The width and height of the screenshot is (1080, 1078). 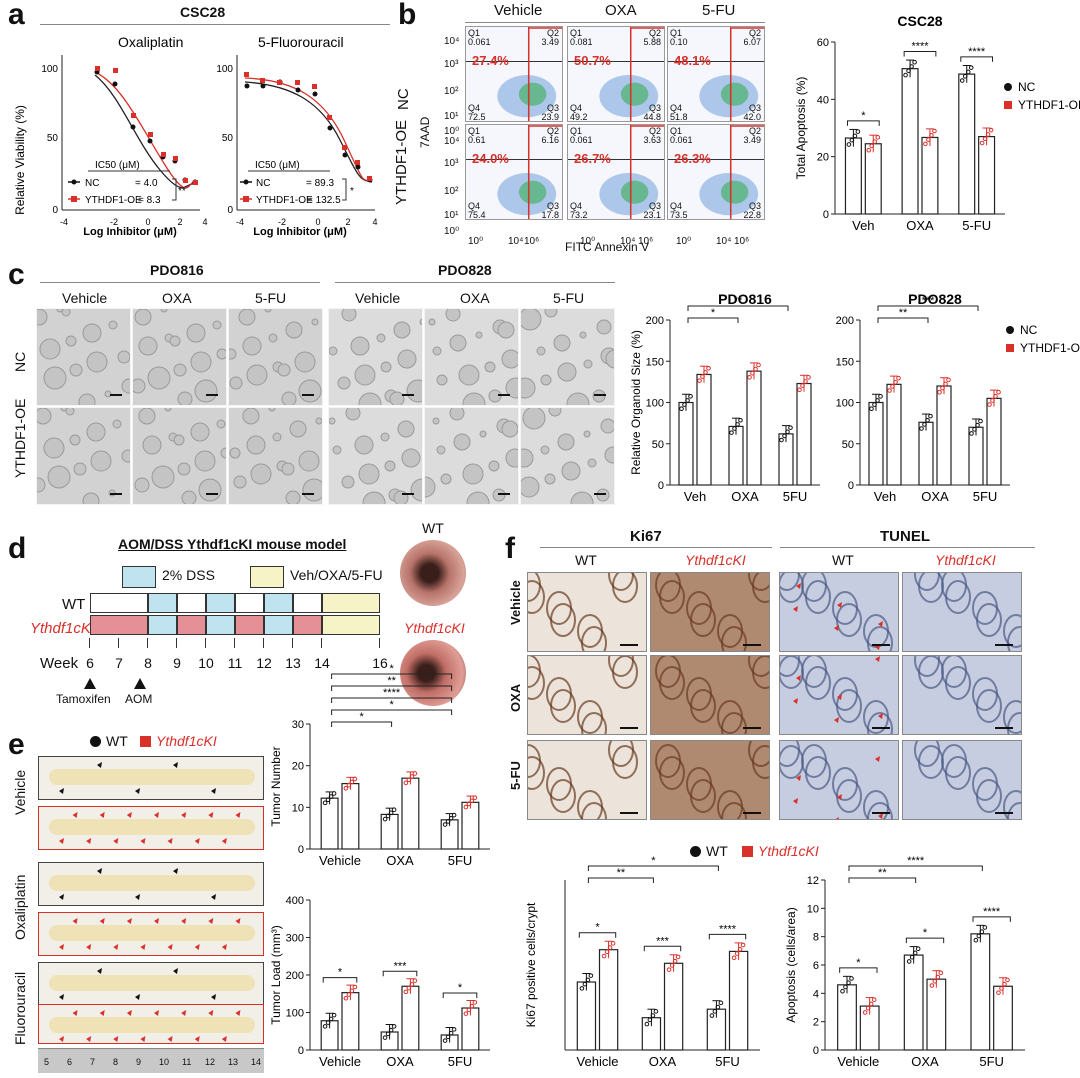 I want to click on flow-plot: Q1 0.10 Q2 6.07 Q4 51.8 Q3 42.0 48.1%, so click(x=716, y=74).